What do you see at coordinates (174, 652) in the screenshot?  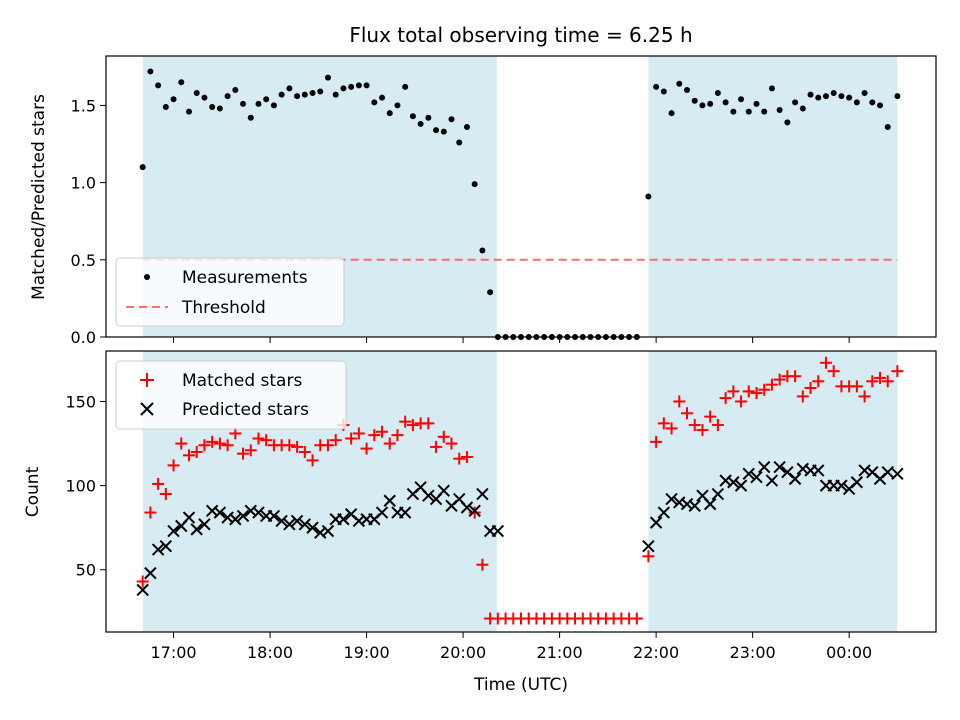 I see `bottom-xtick-label-0: 17:00` at bounding box center [174, 652].